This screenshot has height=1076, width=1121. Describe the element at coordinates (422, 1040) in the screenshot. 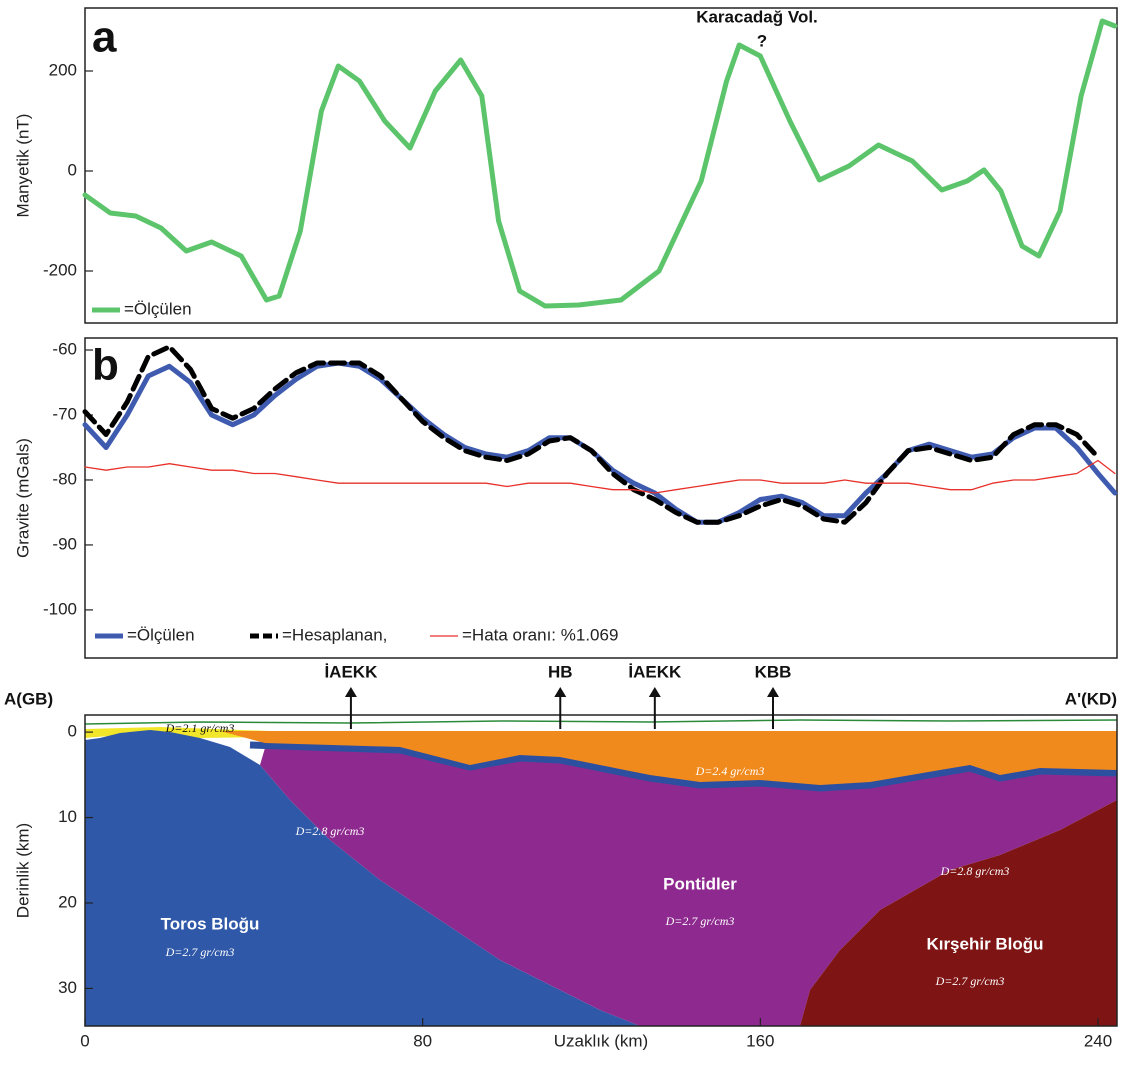

I see `x-tick-label: 80` at that location.